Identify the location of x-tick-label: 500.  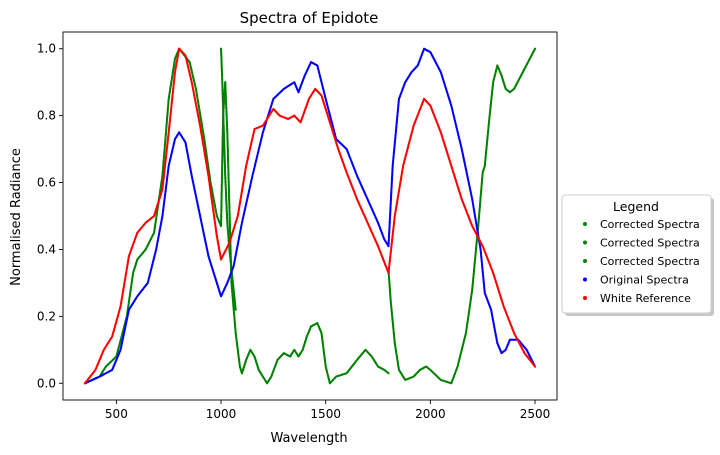
(116, 414).